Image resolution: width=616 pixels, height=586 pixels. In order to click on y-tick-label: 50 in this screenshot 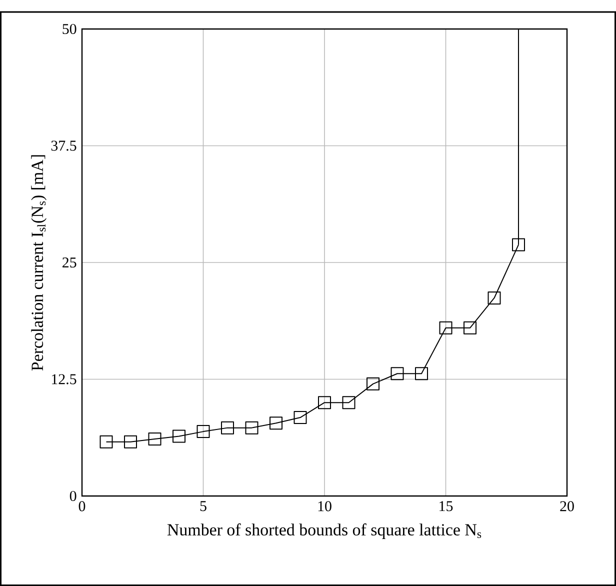, I will do `click(69, 29)`.